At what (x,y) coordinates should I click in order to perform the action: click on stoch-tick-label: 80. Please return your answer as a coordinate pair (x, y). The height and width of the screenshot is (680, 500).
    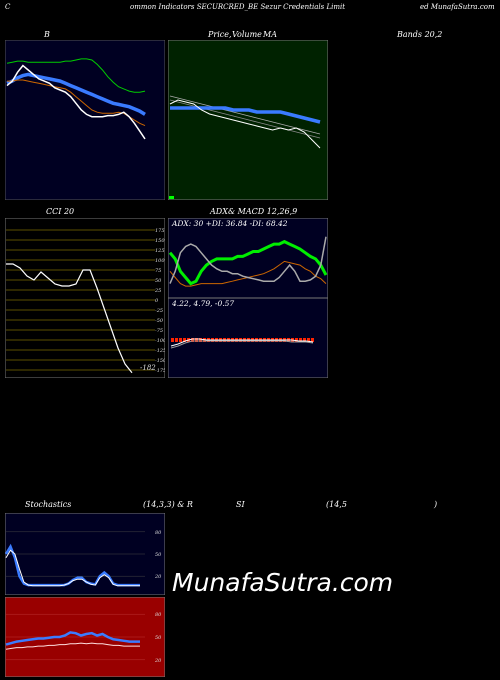
    Looking at the image, I should click on (158, 533).